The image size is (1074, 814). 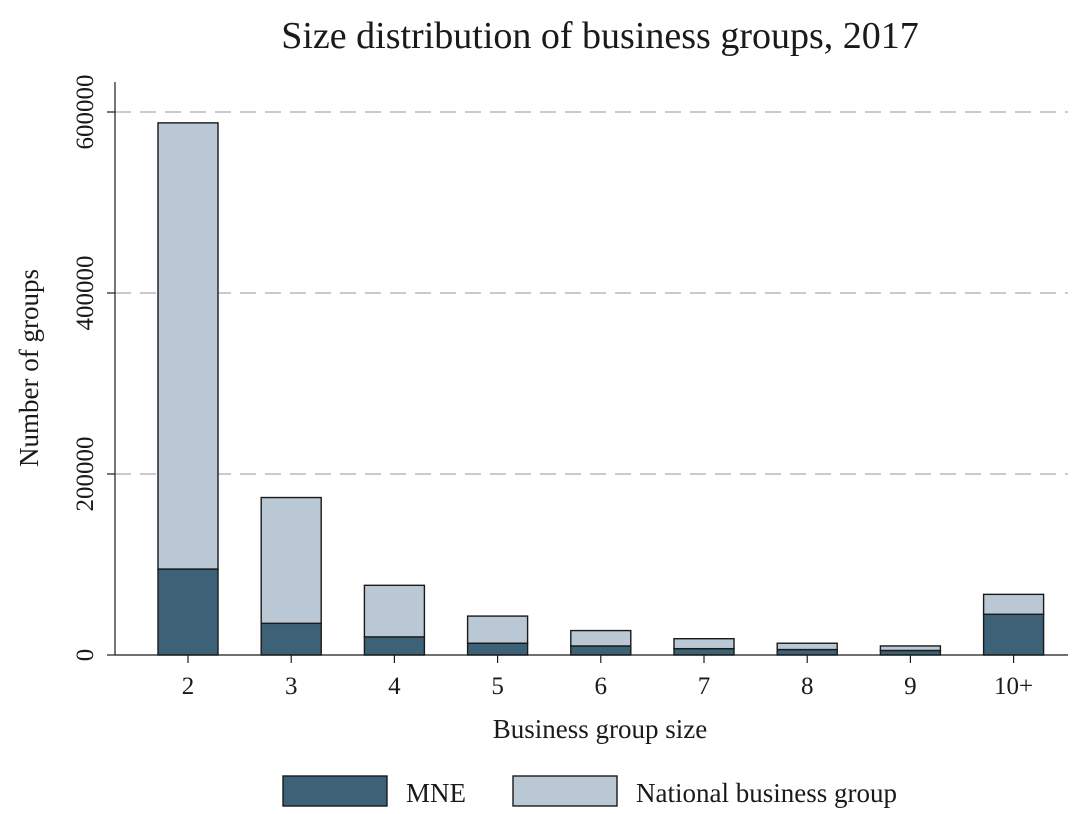 I want to click on legend-label-national: National business group, so click(x=766, y=793).